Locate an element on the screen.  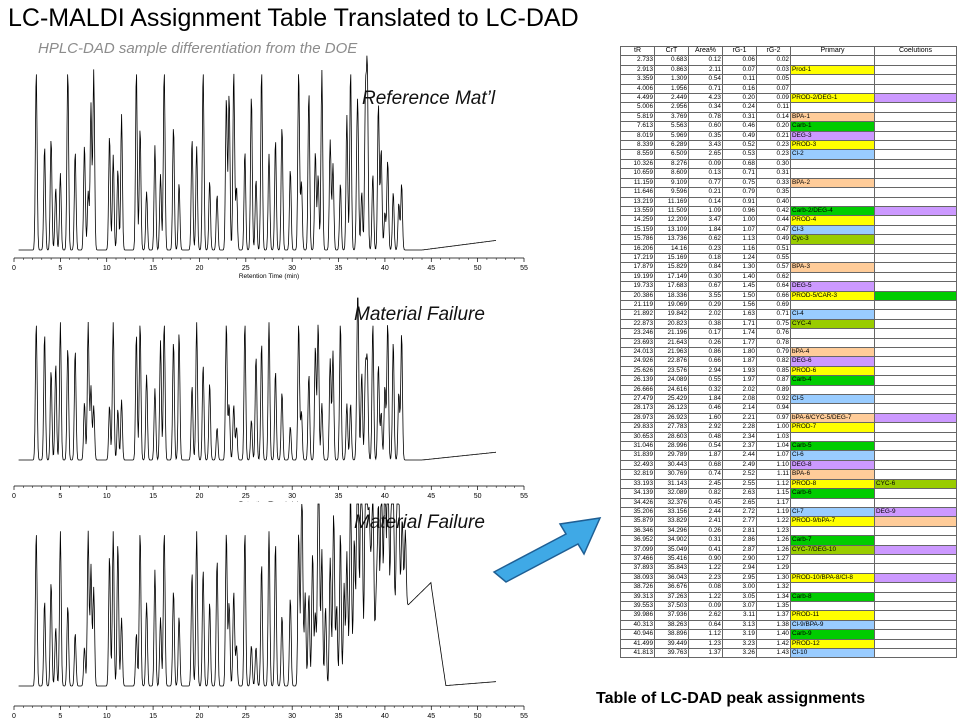
table-cell: 0.21 is located at coordinates (705, 192).